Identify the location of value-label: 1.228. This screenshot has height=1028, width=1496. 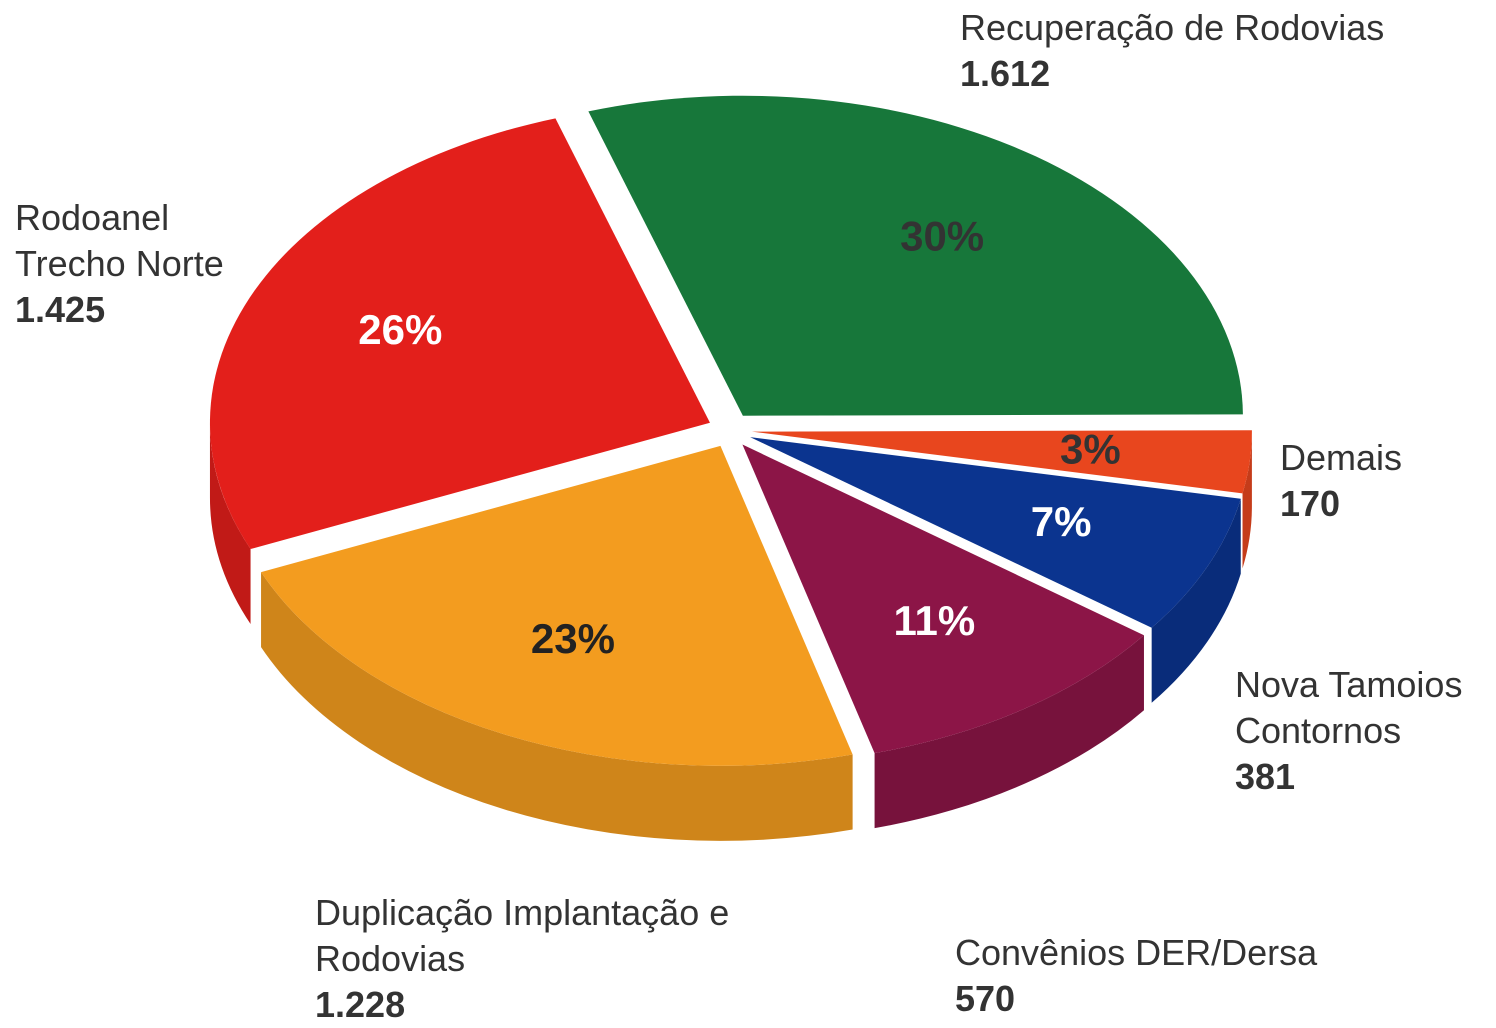
(360, 1004).